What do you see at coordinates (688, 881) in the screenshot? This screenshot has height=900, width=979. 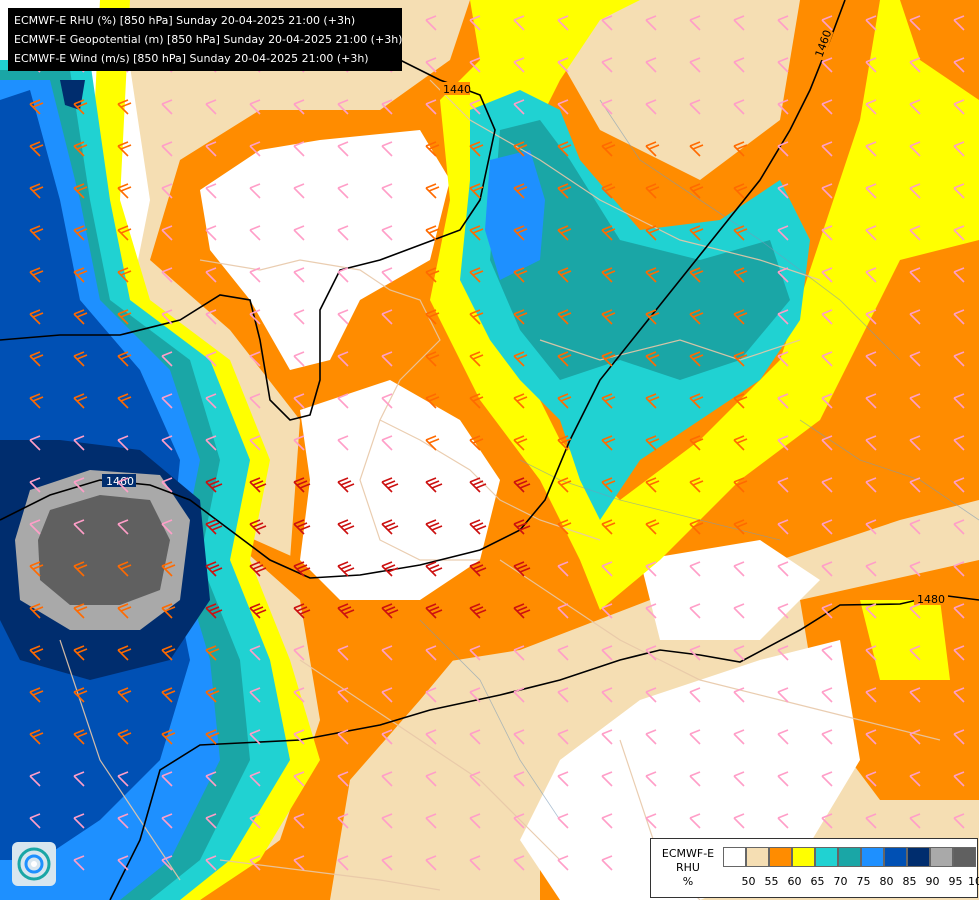 I see `legend-title-unit: %` at bounding box center [688, 881].